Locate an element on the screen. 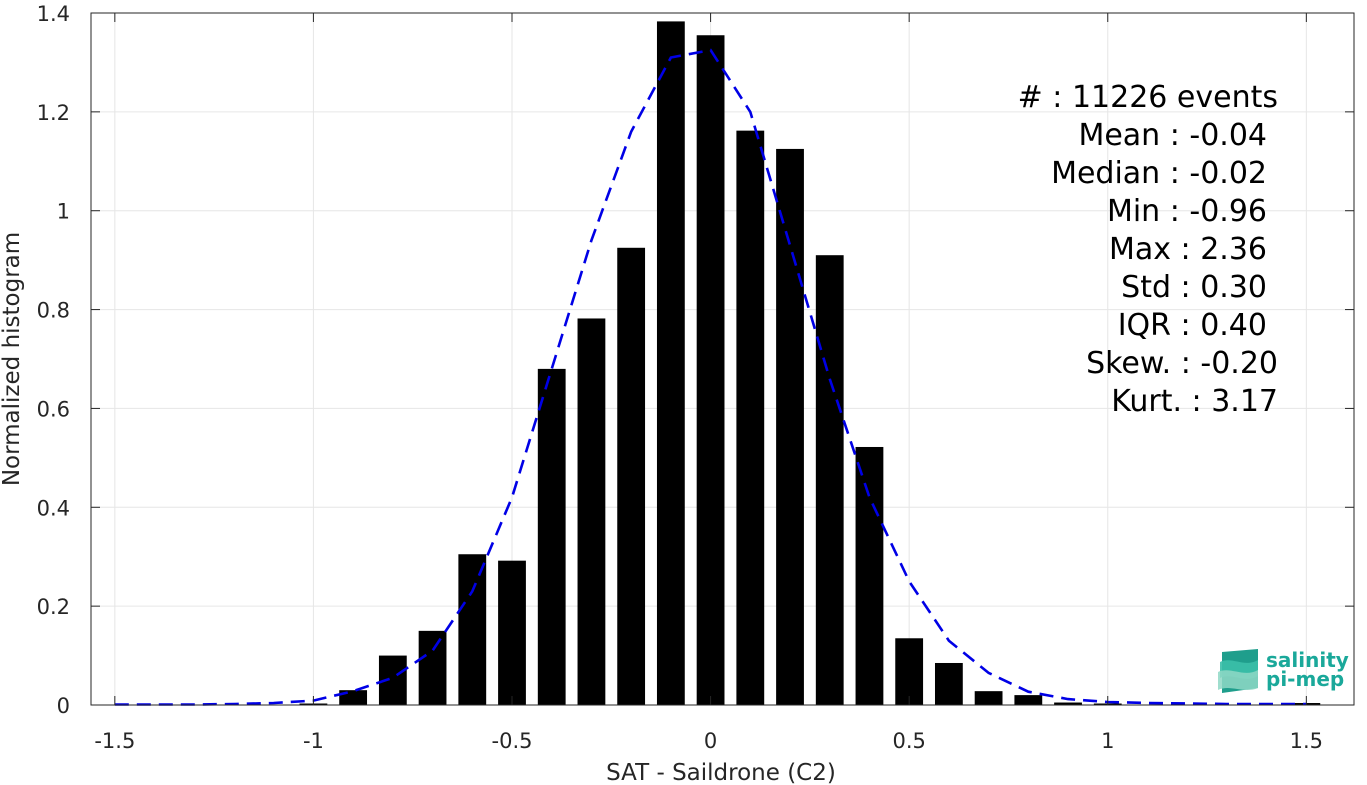 The height and width of the screenshot is (785, 1367). x-tick-labels: -1.5 -1 -0.5 0 0.5 1 1.5 is located at coordinates (708, 741).